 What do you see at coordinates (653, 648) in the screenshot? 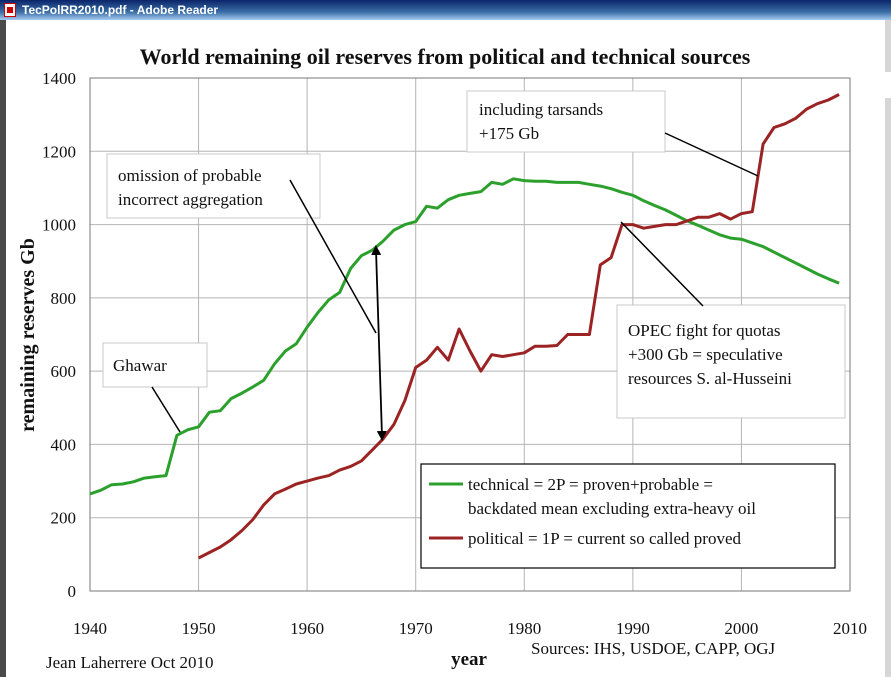
I see `sources-credit: Sources: IHS, USDOE, CAPP, OGJ` at bounding box center [653, 648].